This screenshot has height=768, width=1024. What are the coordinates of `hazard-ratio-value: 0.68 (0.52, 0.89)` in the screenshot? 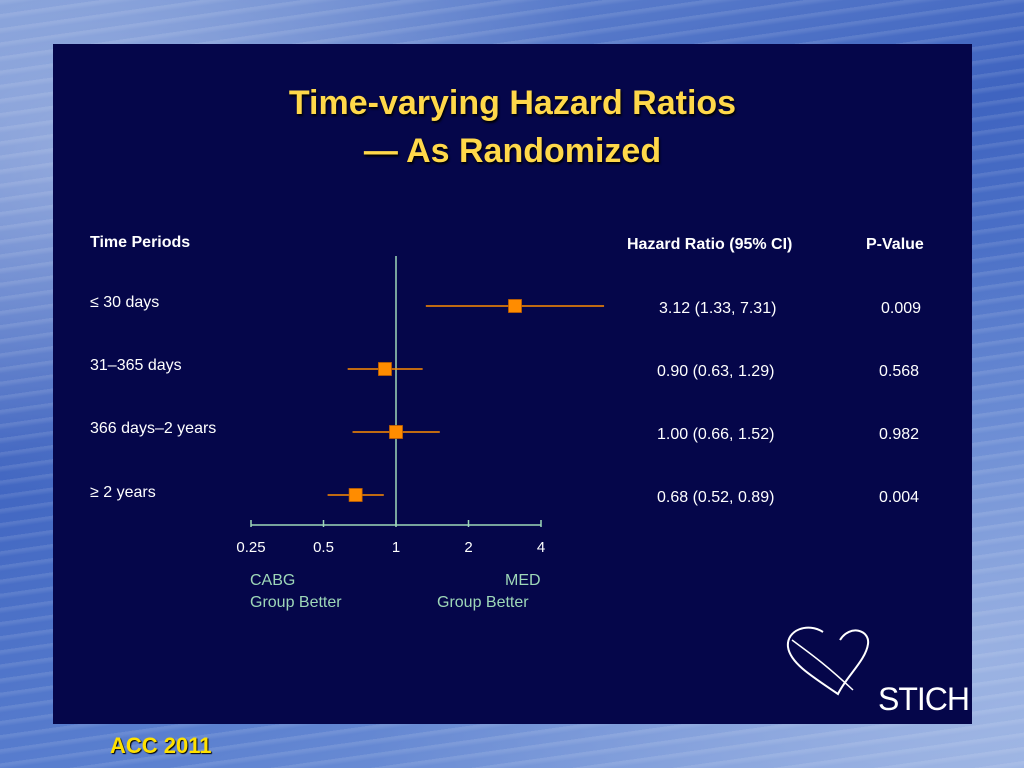 It's located at (716, 497).